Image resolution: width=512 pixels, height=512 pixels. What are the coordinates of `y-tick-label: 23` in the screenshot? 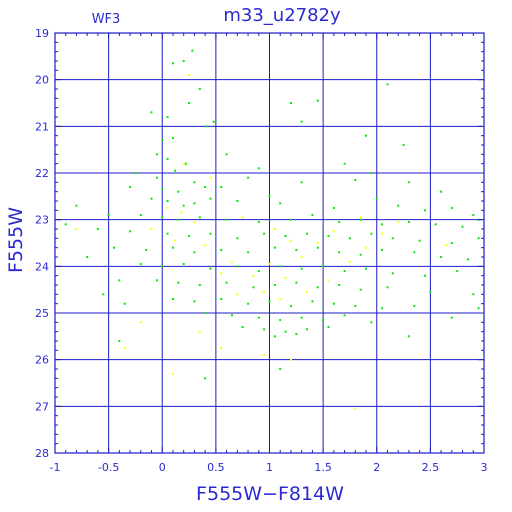 It's located at (42, 220).